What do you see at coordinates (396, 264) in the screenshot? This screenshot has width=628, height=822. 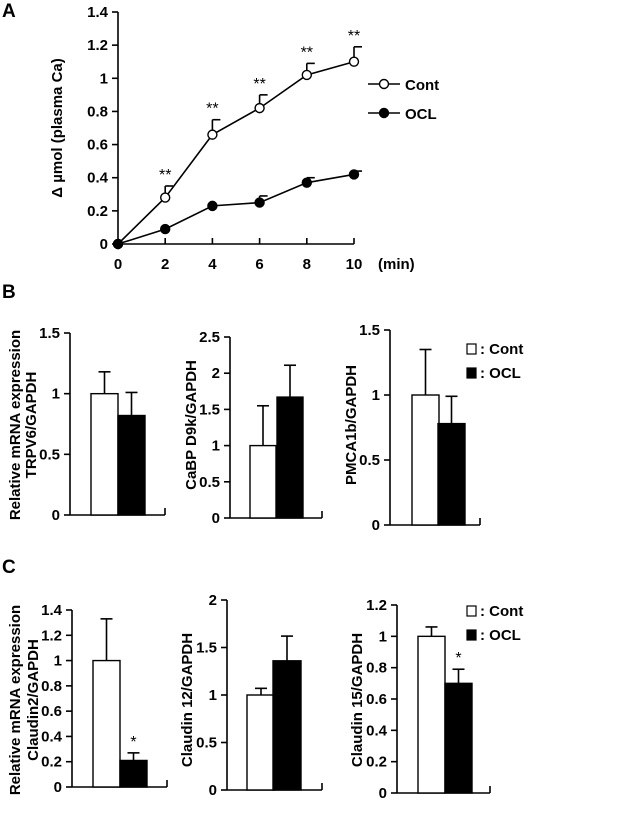 I see `x-axis-label: (min)` at bounding box center [396, 264].